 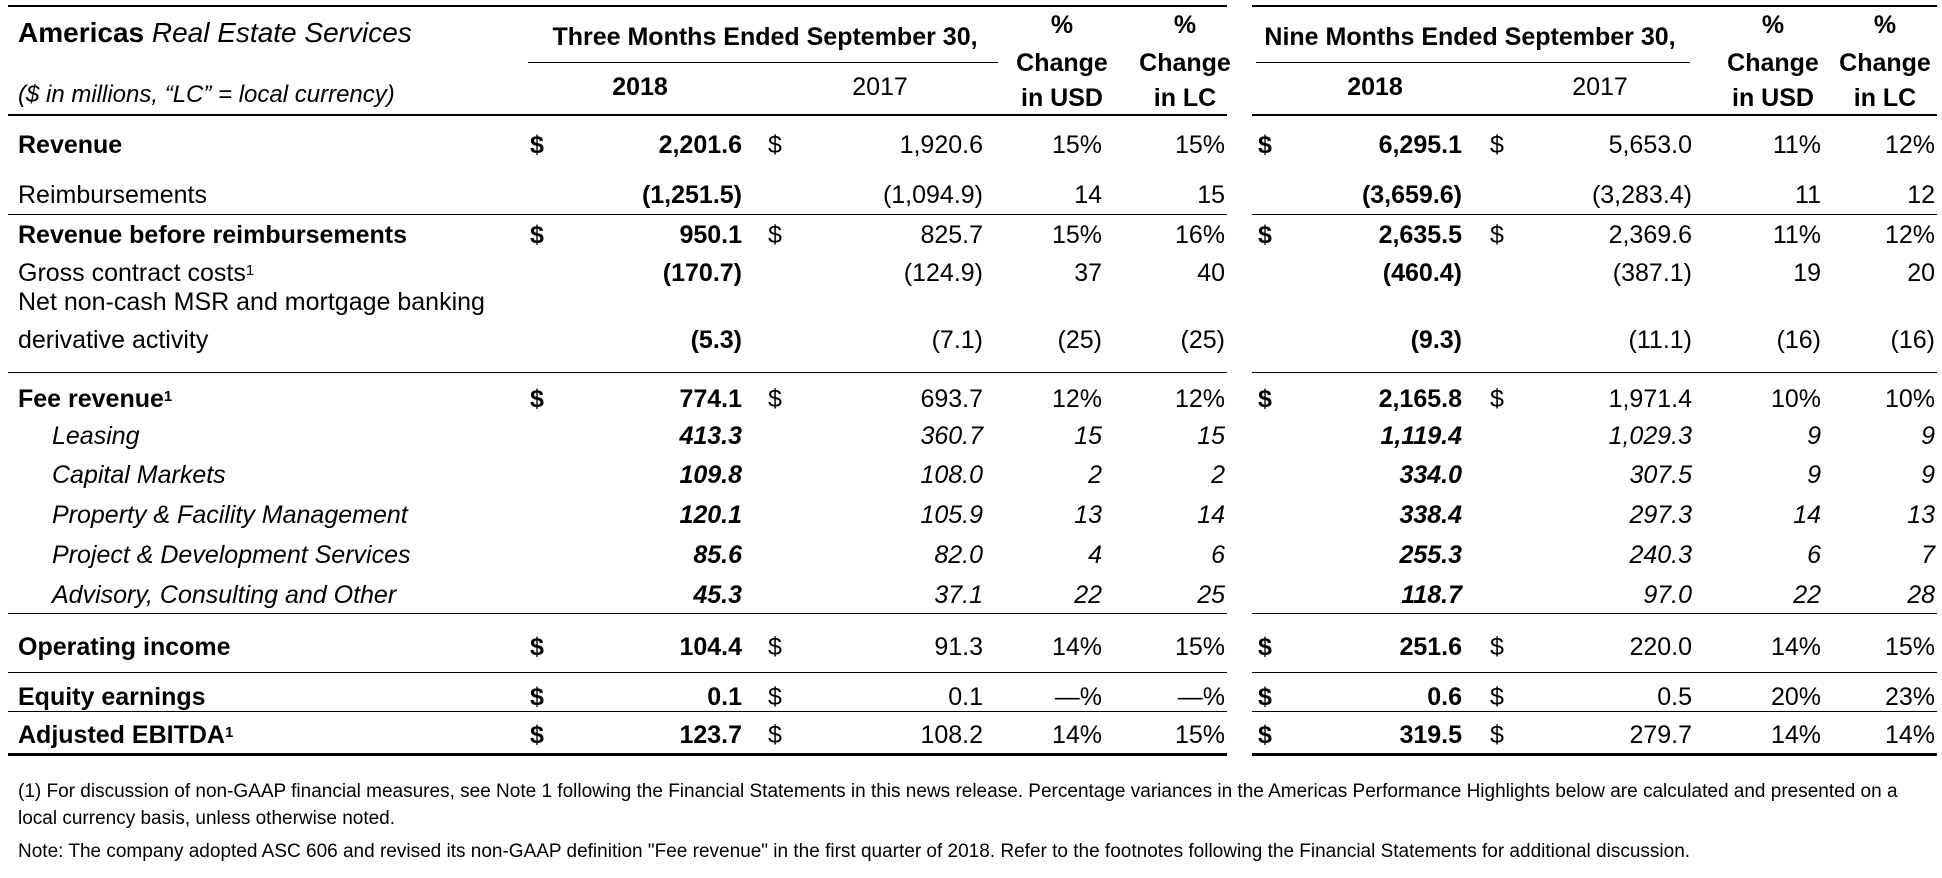 I want to click on cell-qlc: —%, so click(x=1201, y=697).